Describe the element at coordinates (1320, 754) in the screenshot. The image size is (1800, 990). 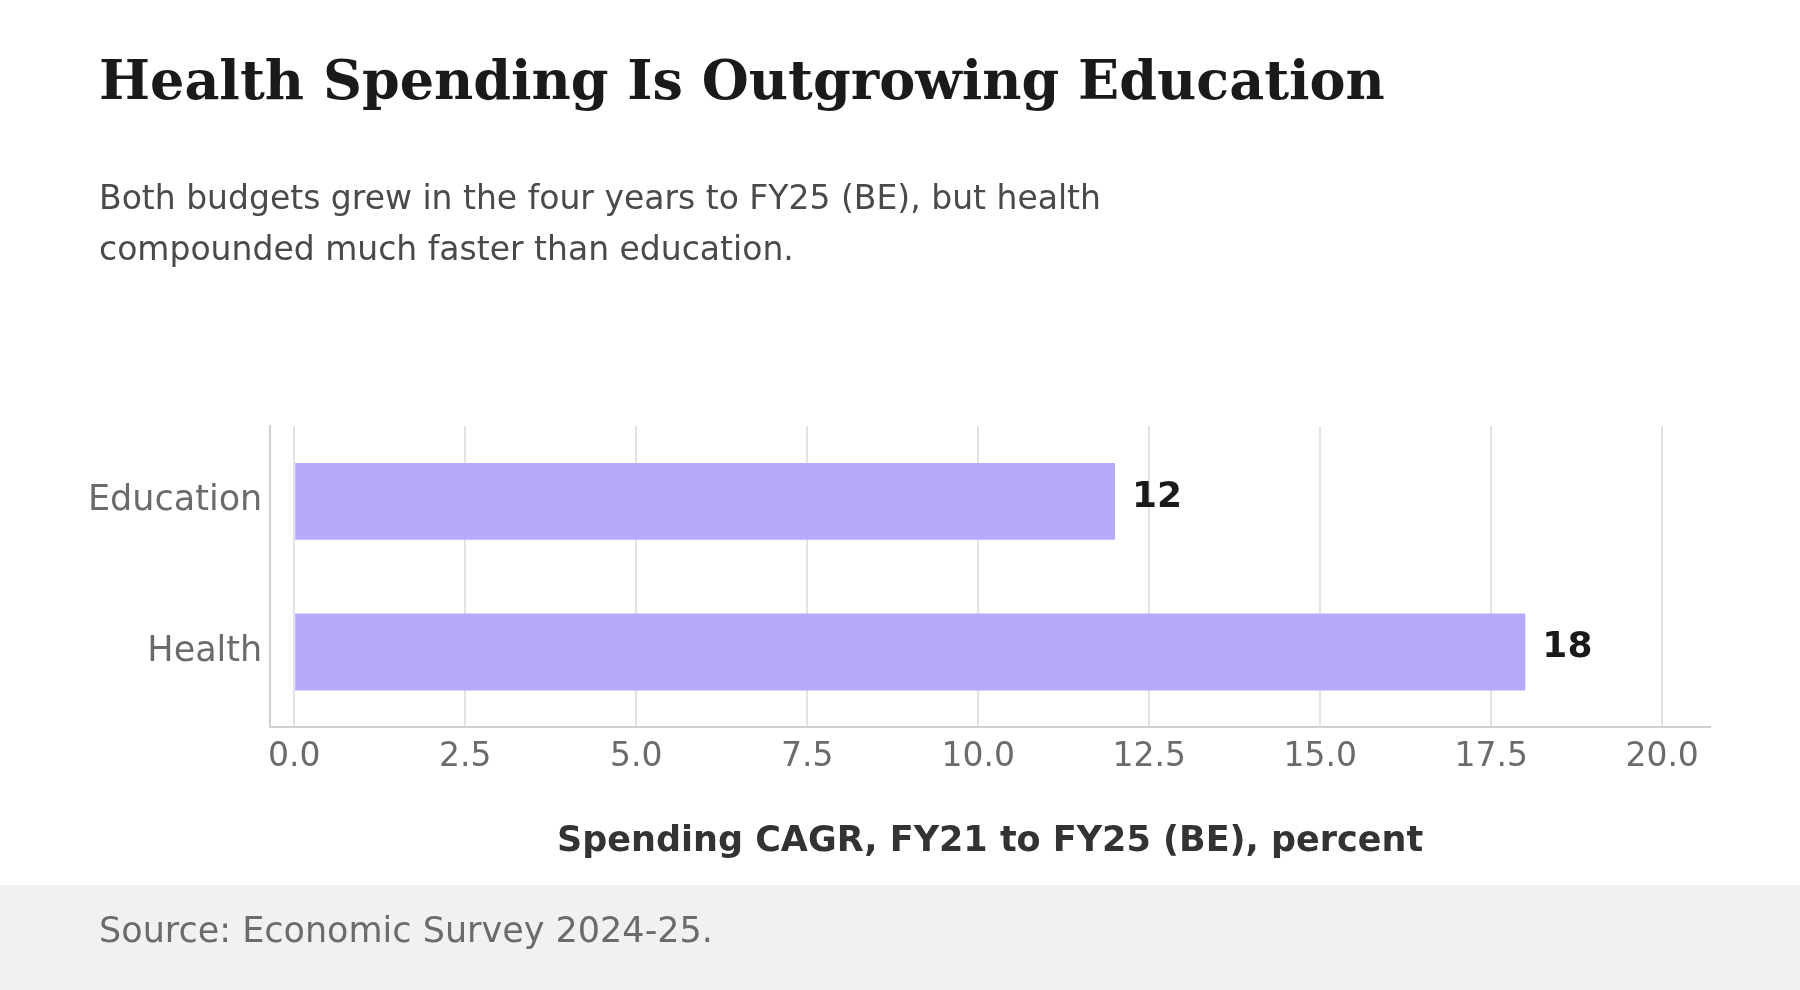
I see `x-tick-label: 15.0` at that location.